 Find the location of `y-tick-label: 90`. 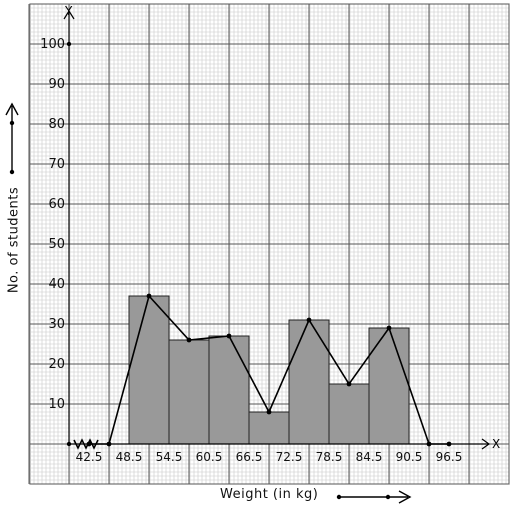

y-tick-label: 90 is located at coordinates (56, 84).